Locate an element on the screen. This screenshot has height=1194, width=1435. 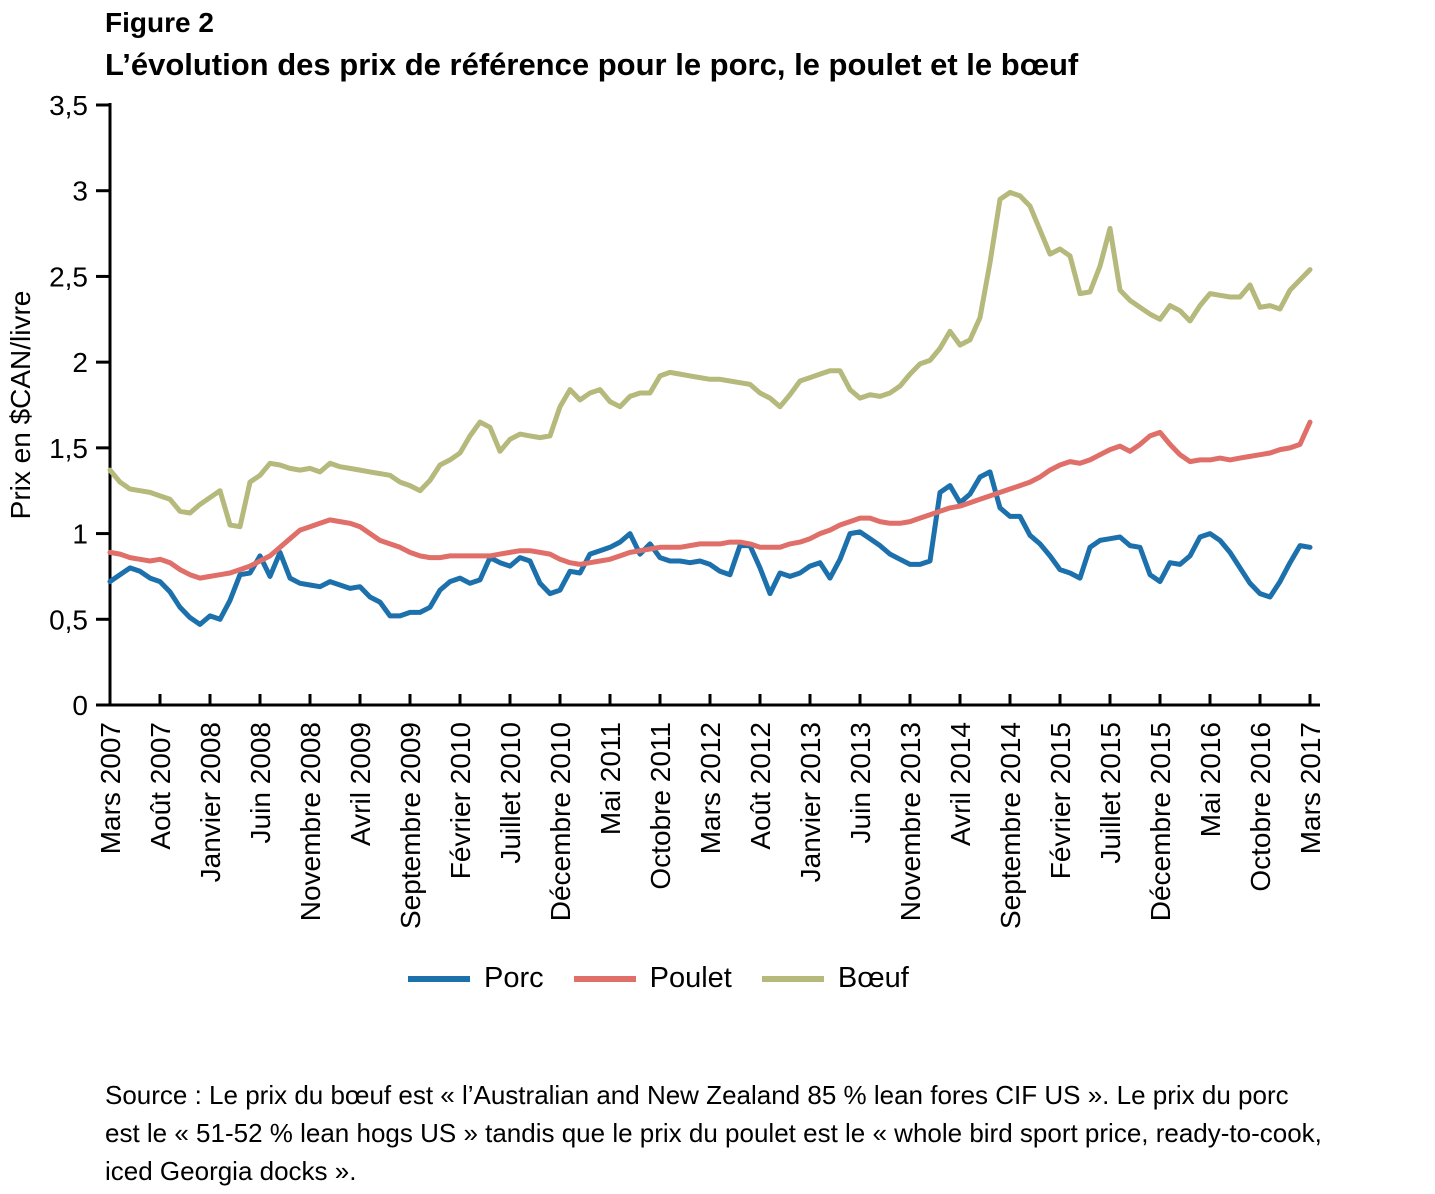
y-tick-label: 3 is located at coordinates (80, 191).